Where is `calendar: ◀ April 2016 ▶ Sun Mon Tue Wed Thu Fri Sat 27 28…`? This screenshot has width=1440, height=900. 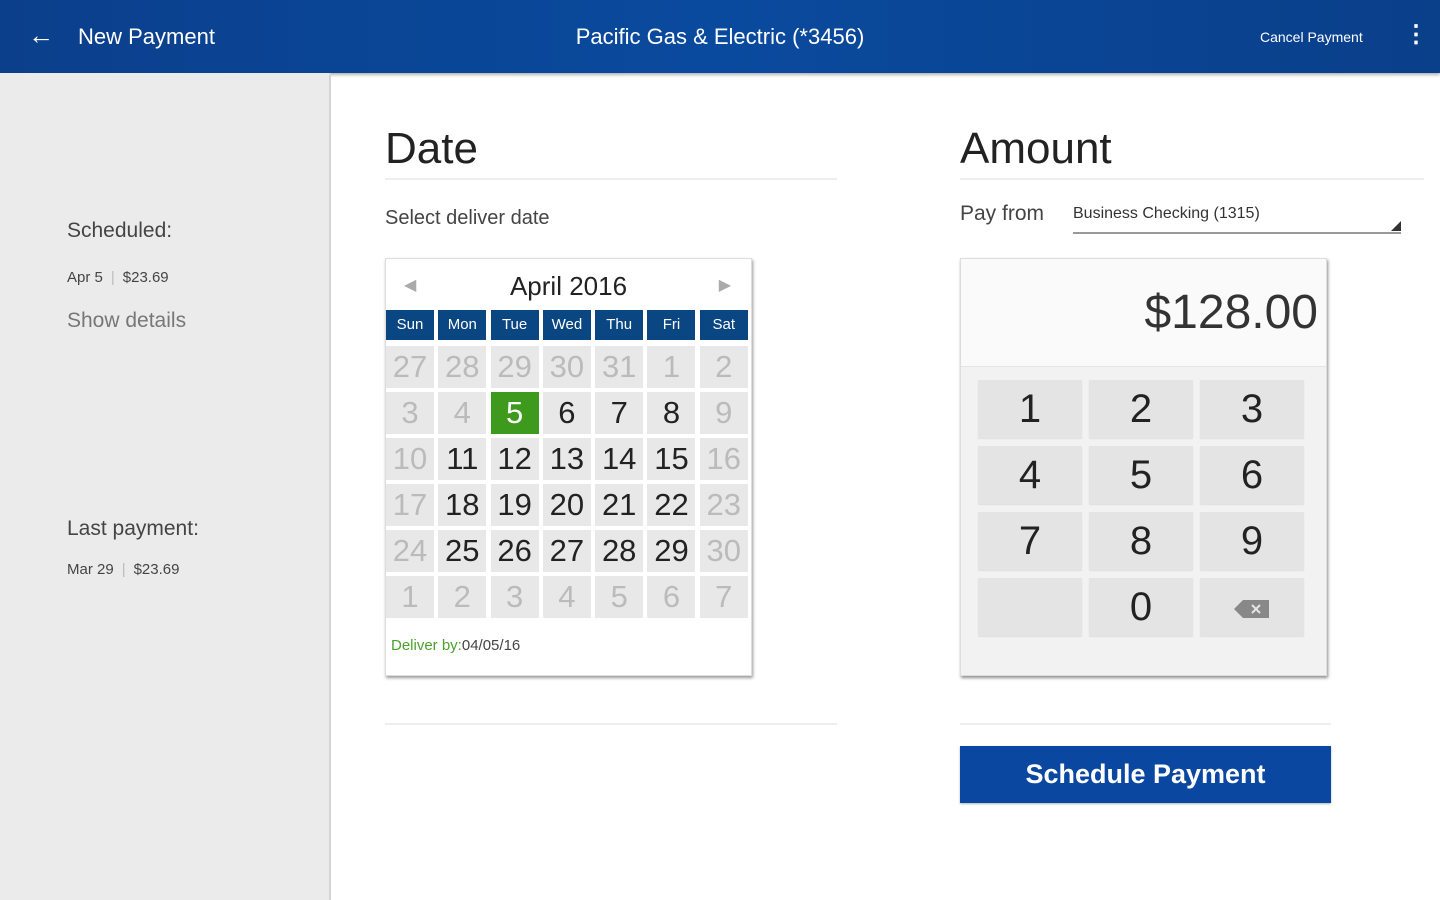
calendar: ◀ April 2016 ▶ Sun Mon Tue Wed Thu Fri Sat 27 28… is located at coordinates (568, 467).